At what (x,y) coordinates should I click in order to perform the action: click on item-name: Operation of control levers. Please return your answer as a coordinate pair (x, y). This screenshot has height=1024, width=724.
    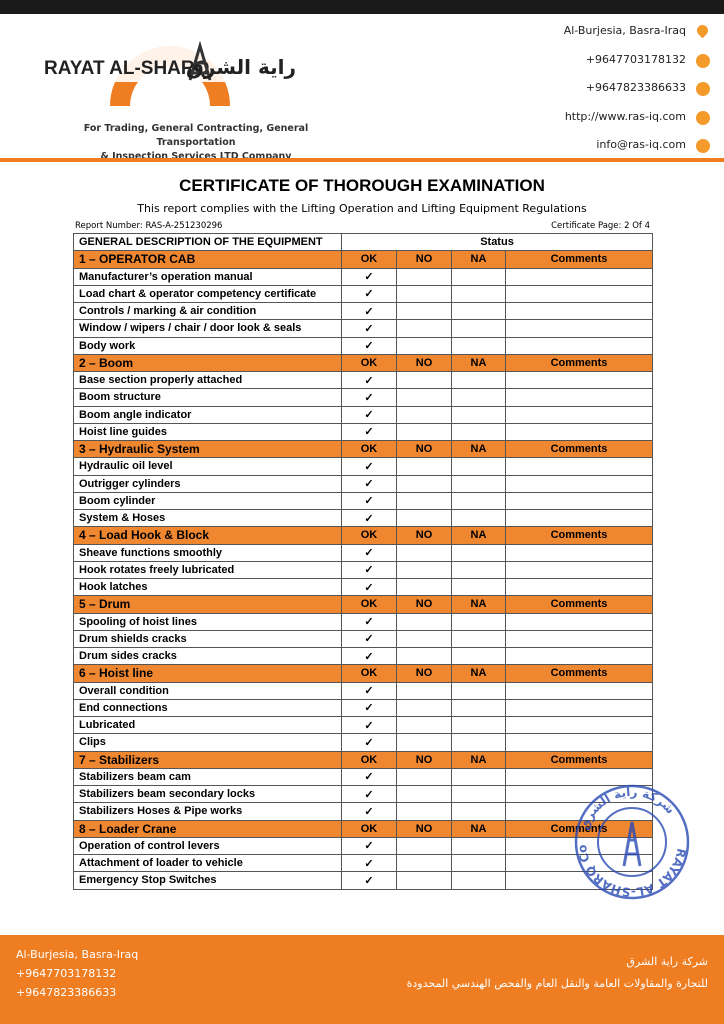
    Looking at the image, I should click on (207, 846).